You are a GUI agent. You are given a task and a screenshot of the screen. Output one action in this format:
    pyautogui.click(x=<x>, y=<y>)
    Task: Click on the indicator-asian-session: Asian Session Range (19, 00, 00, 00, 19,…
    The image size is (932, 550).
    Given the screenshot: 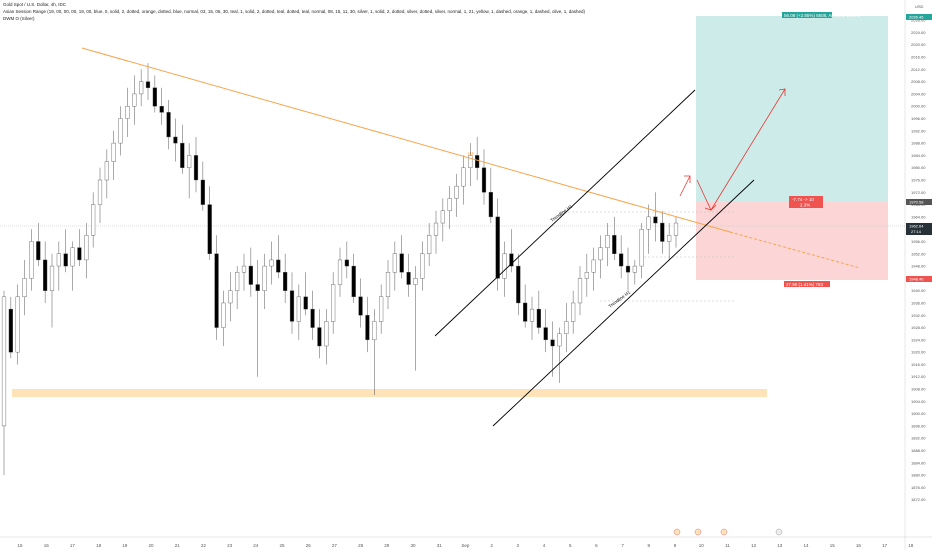 What is the action you would take?
    pyautogui.click(x=294, y=11)
    